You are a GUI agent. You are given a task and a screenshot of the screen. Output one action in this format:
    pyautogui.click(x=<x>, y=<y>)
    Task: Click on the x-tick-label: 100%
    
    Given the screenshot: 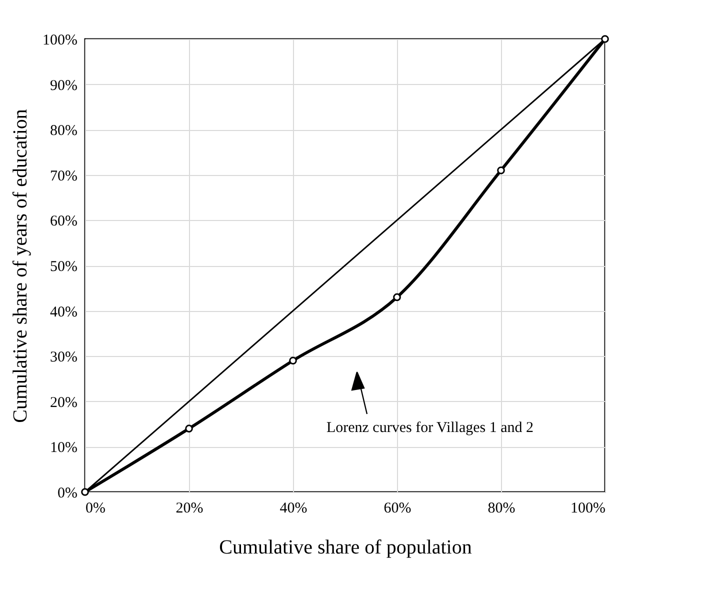 What is the action you would take?
    pyautogui.click(x=588, y=508)
    